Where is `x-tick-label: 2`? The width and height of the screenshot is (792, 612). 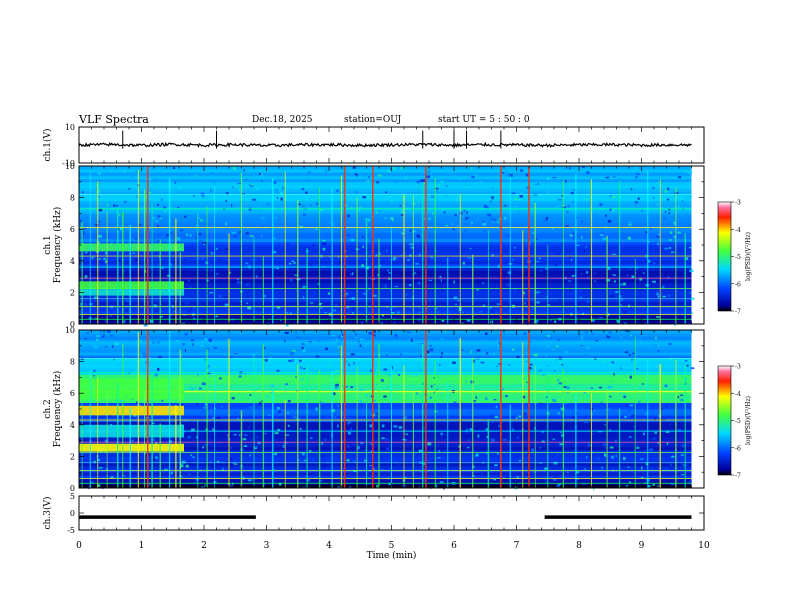 x-tick-label: 2 is located at coordinates (204, 546).